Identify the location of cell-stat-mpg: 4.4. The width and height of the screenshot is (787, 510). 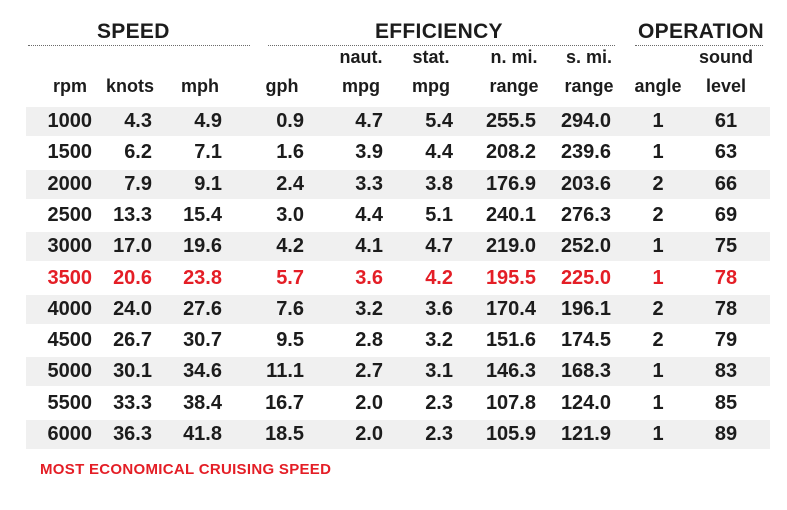
(439, 152).